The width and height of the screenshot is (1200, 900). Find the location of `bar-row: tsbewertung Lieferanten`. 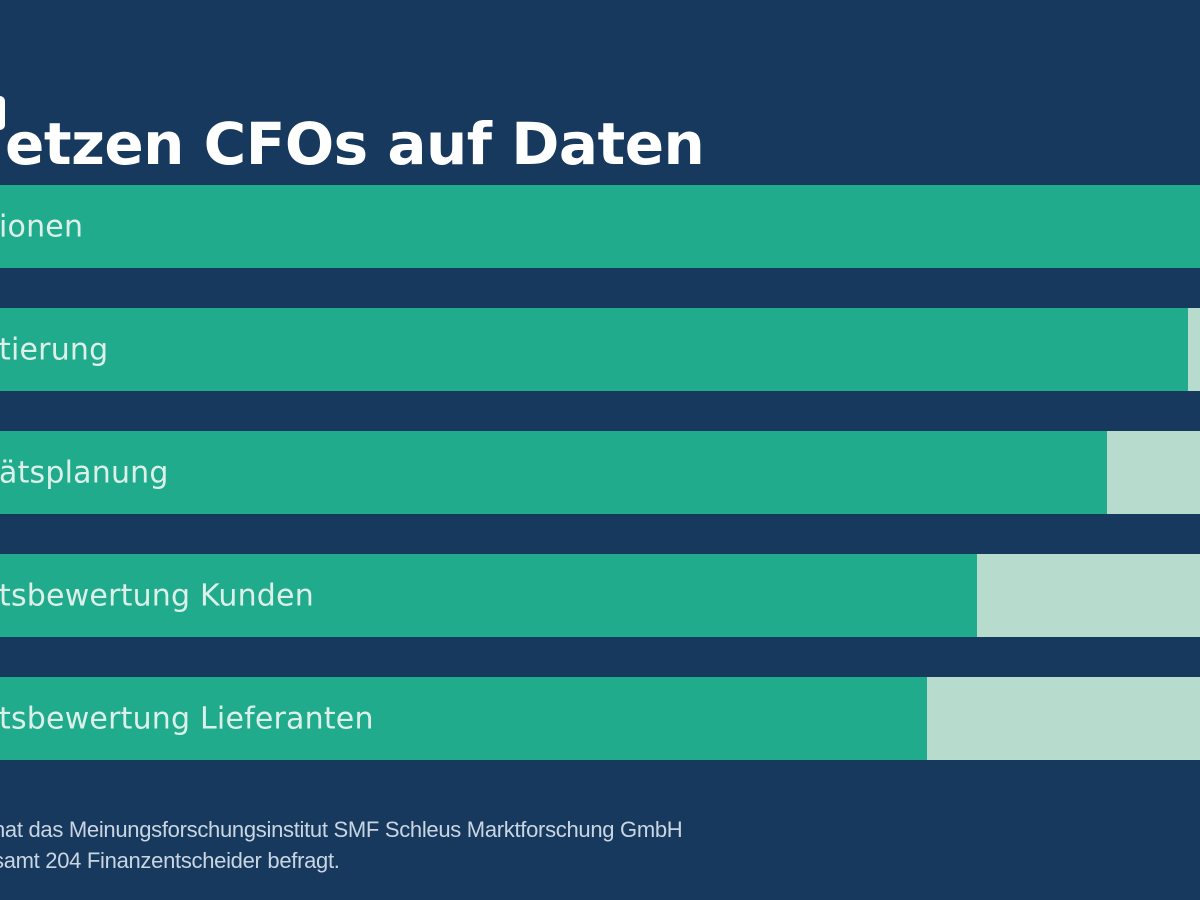

bar-row: tsbewertung Lieferanten is located at coordinates (600, 718).